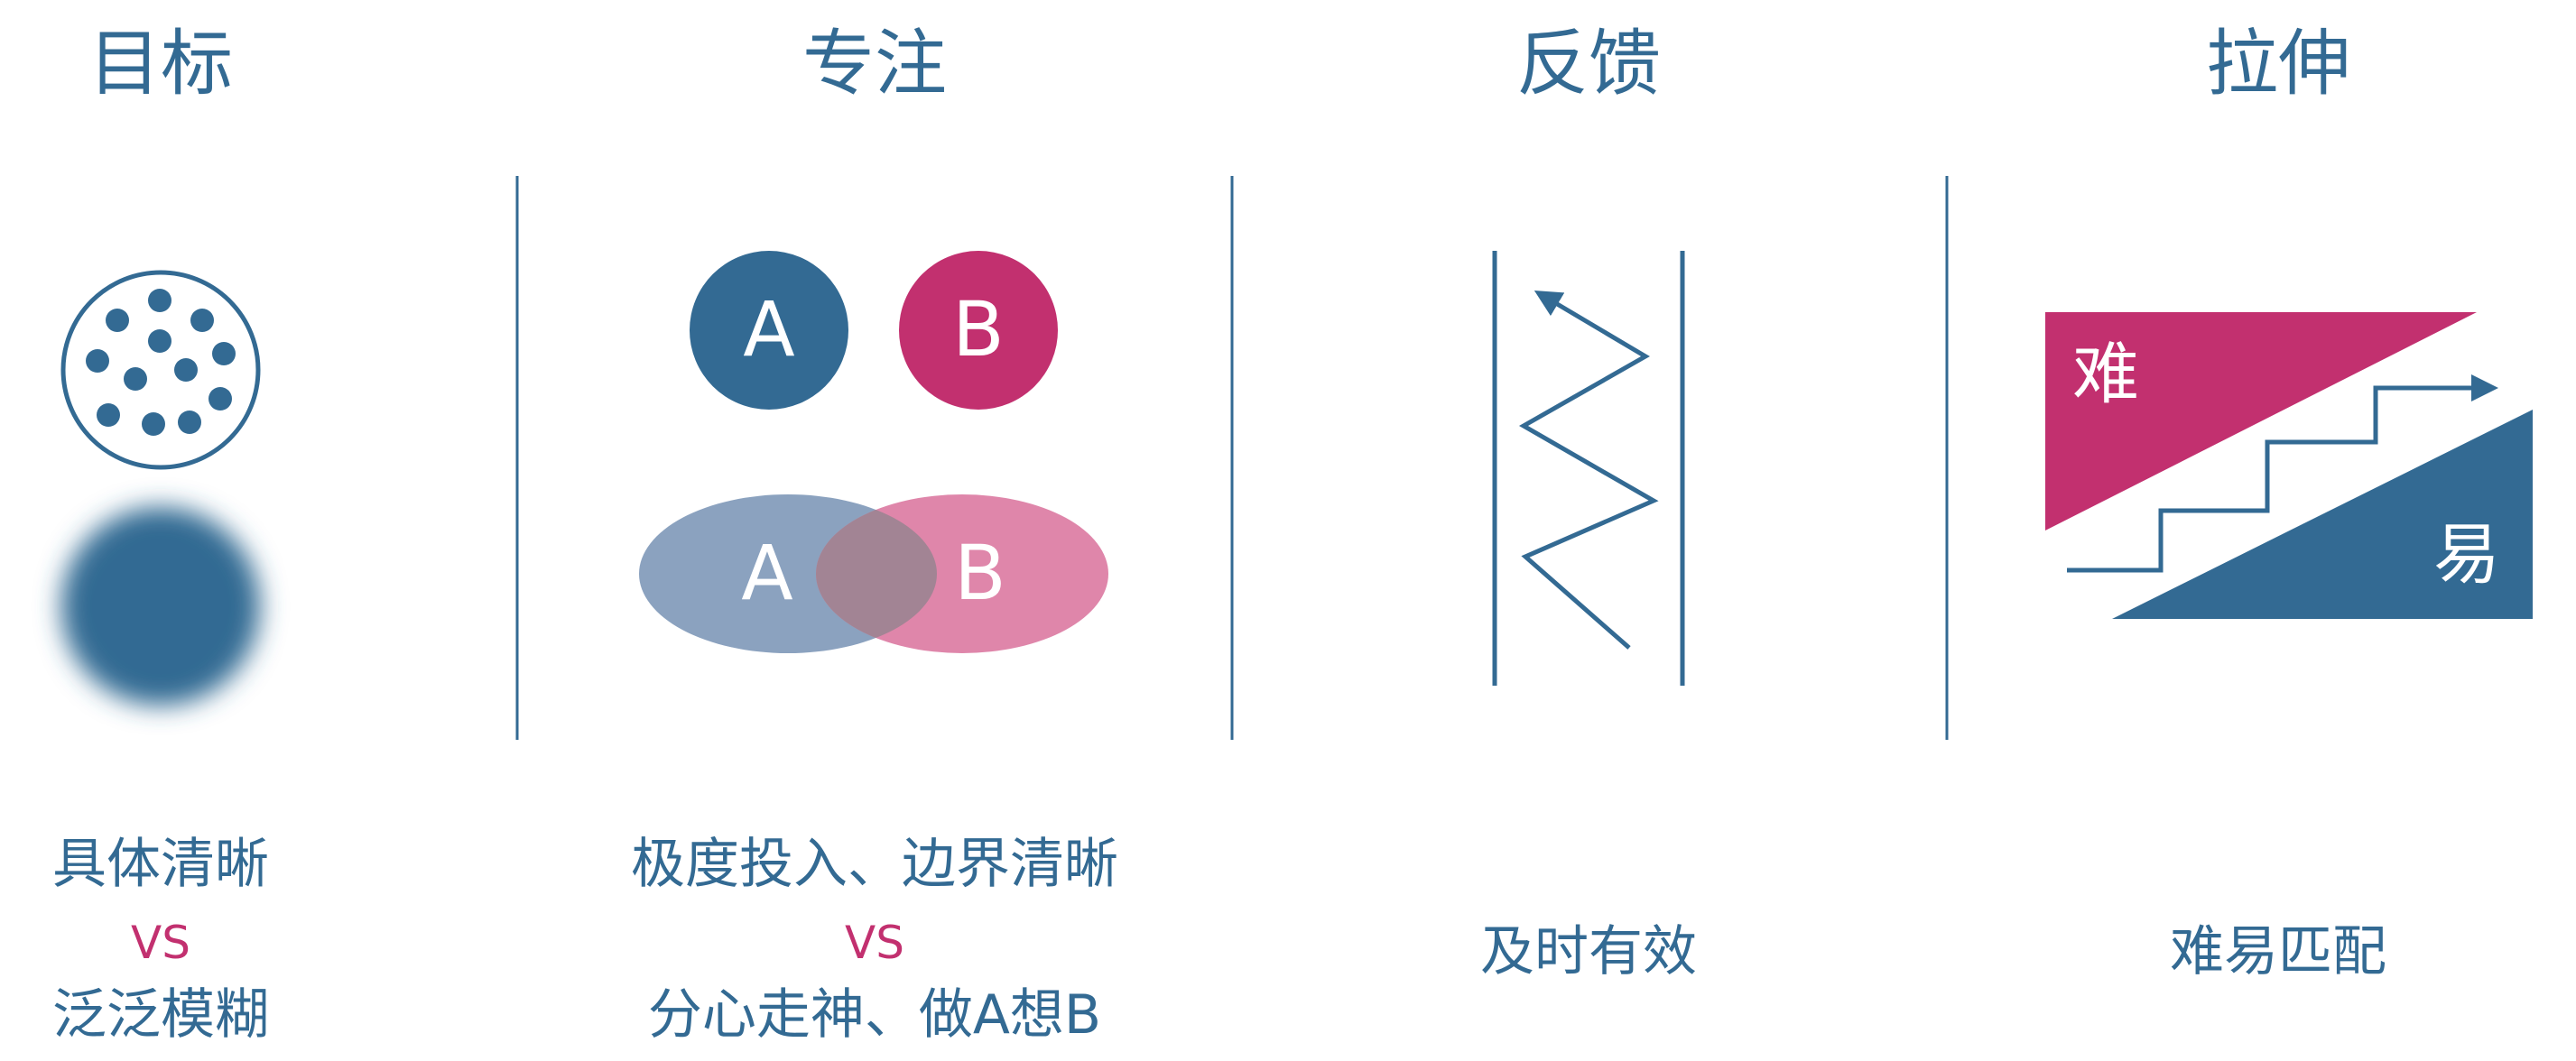 This screenshot has height=1061, width=2576. Describe the element at coordinates (2106, 374) in the screenshot. I see `hard-label: 难` at that location.